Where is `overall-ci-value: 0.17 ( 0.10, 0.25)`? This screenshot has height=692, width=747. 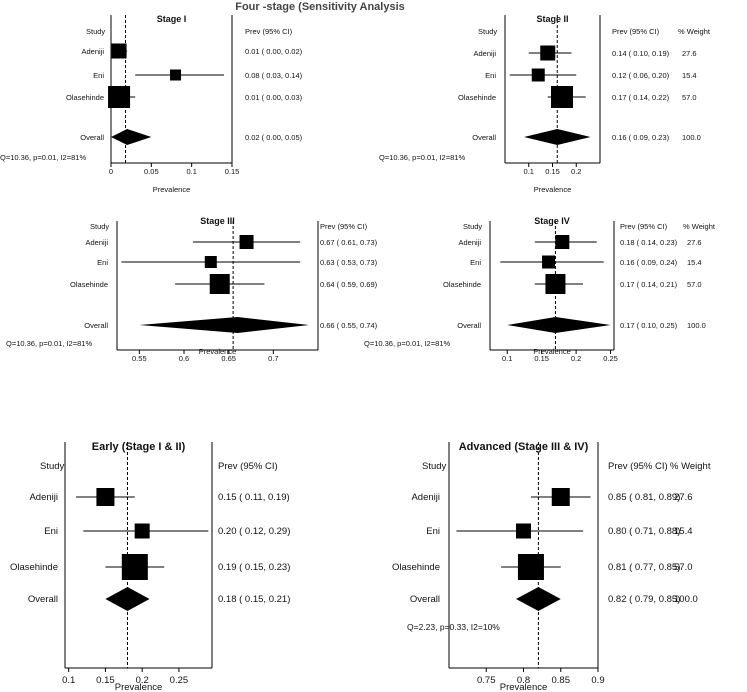 overall-ci-value: 0.17 ( 0.10, 0.25) is located at coordinates (649, 325).